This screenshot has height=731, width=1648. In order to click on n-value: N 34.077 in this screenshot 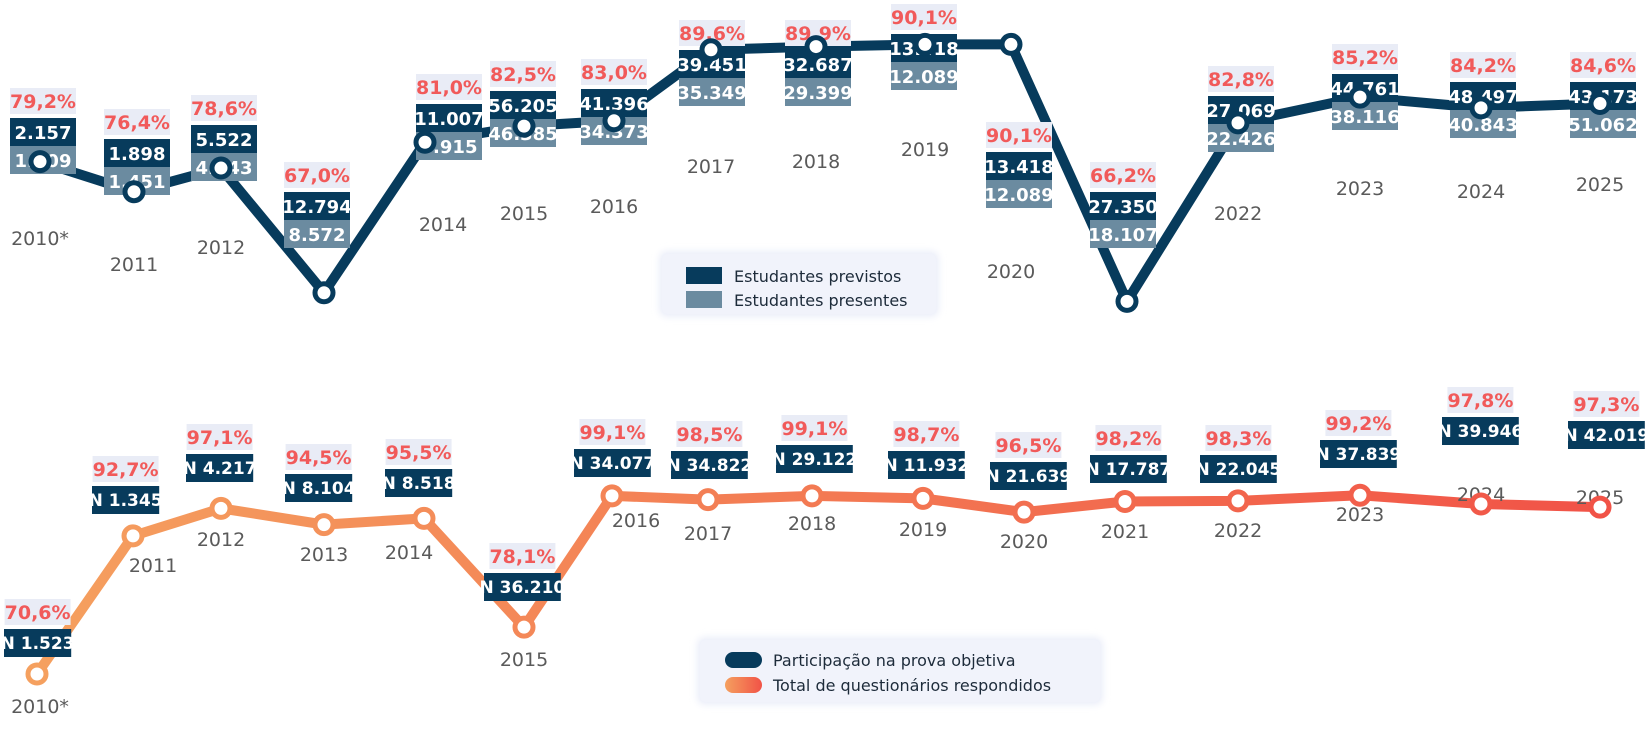, I will do `click(613, 464)`.